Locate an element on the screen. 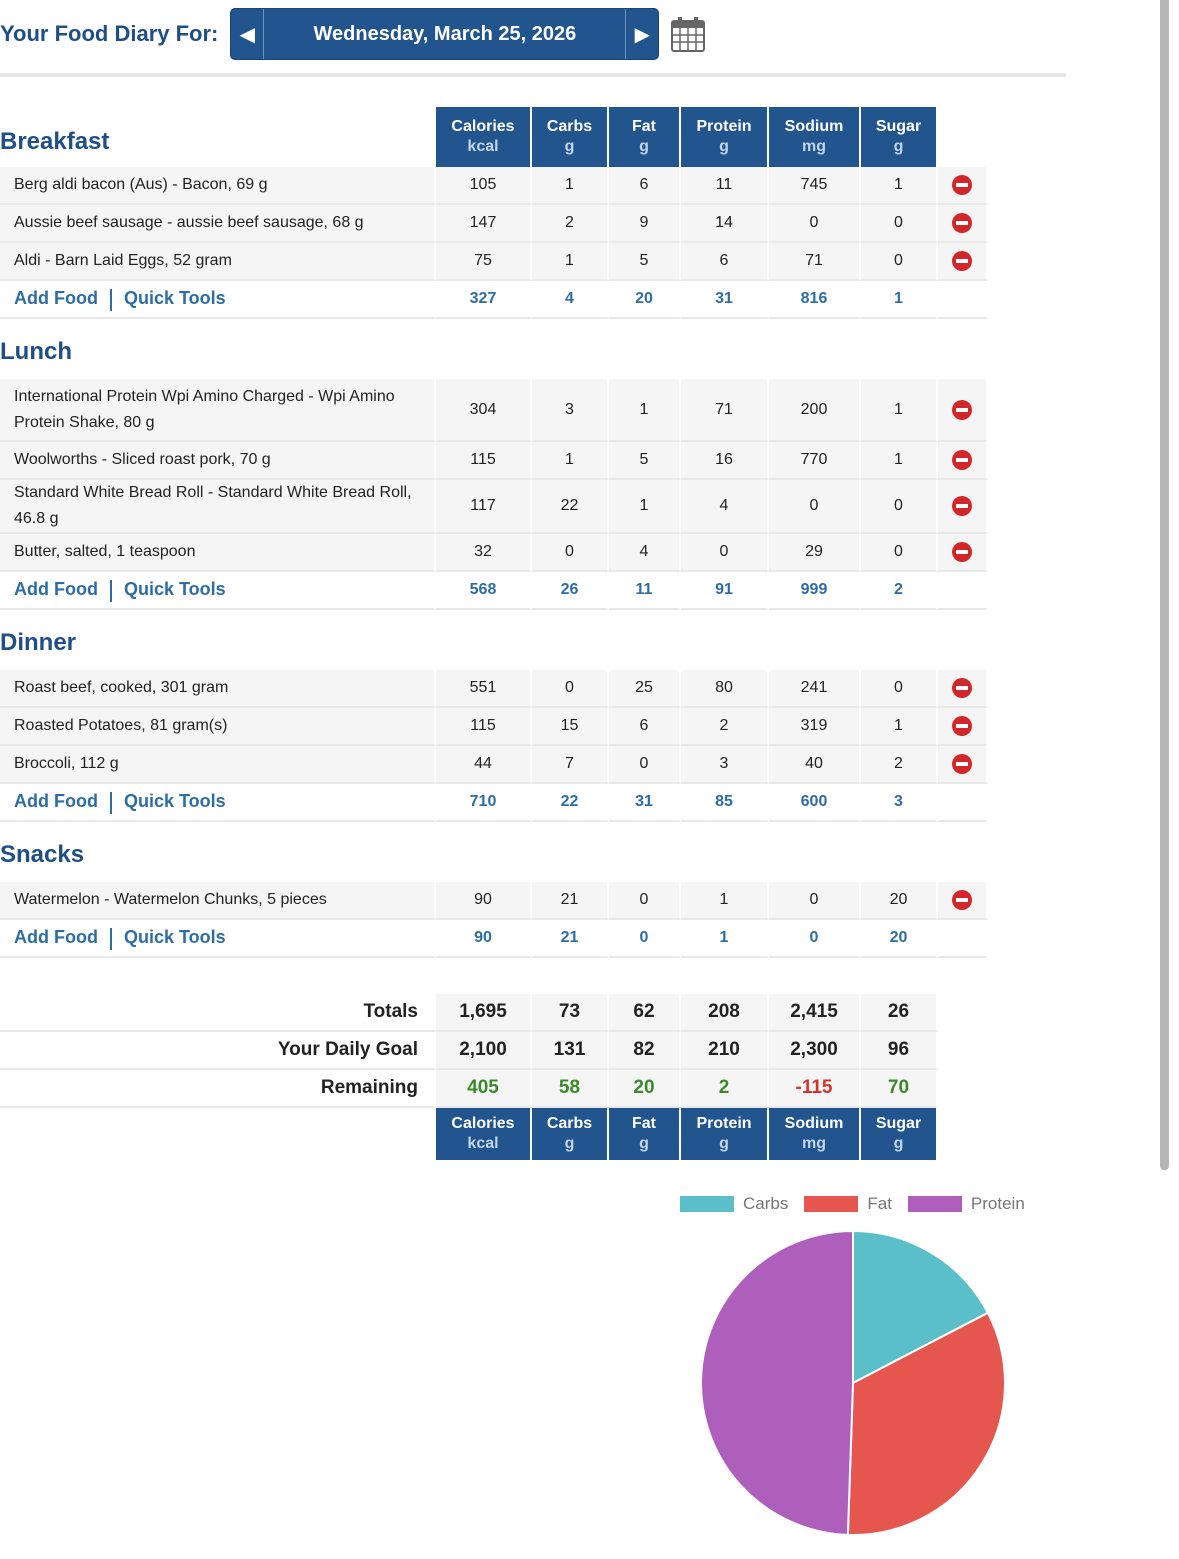  legend-item-protein: Protein is located at coordinates (966, 1204).